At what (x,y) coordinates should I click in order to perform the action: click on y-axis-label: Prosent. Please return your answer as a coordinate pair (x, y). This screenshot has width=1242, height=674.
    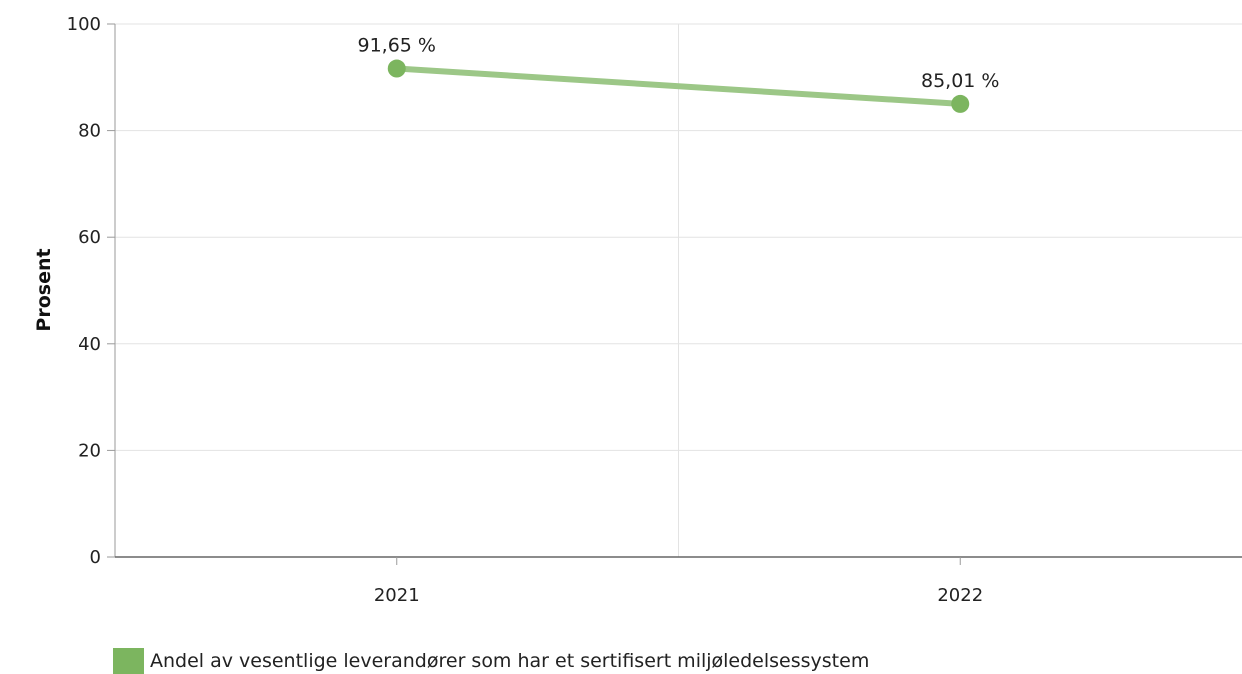
    Looking at the image, I should click on (44, 289).